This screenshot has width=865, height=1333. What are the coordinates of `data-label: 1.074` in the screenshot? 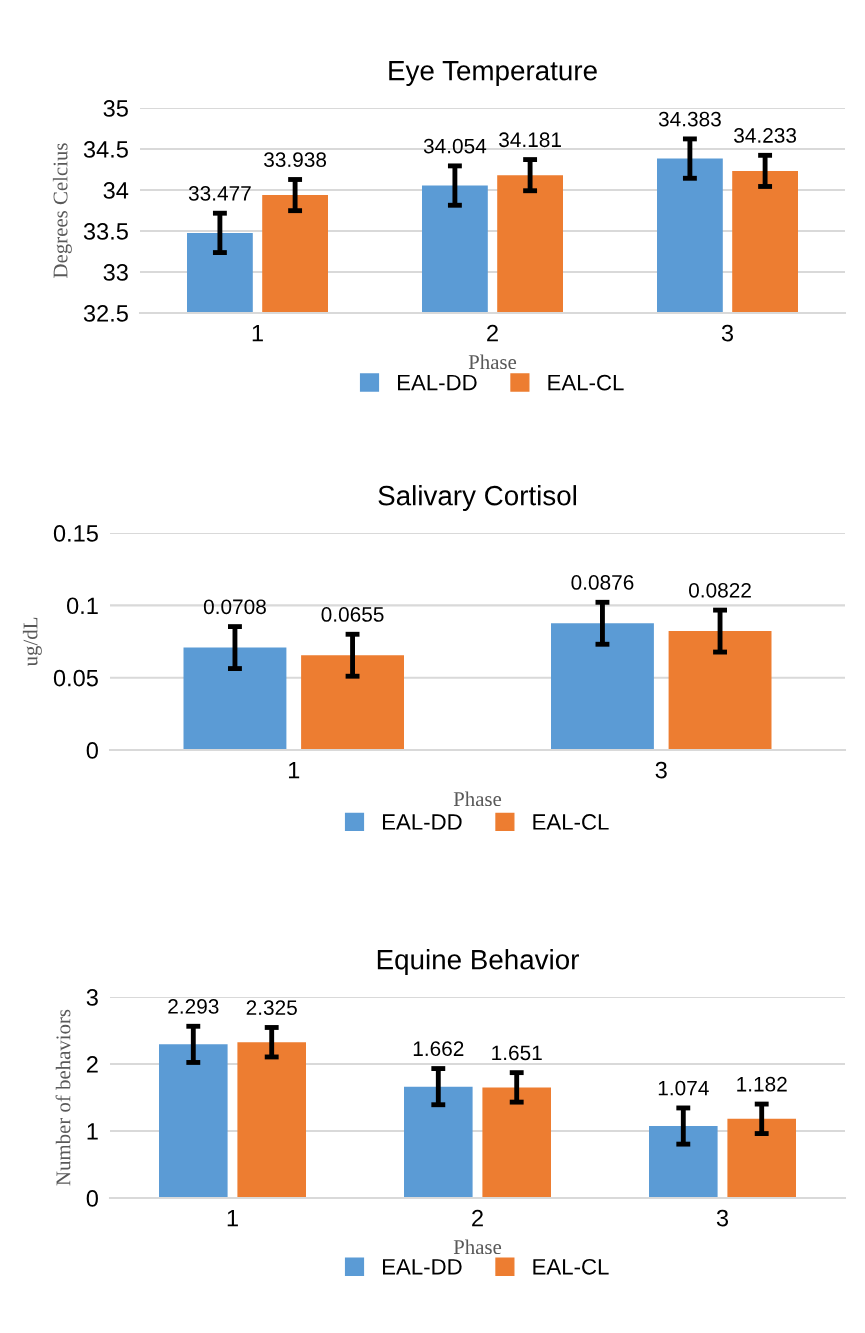 It's located at (683, 1088).